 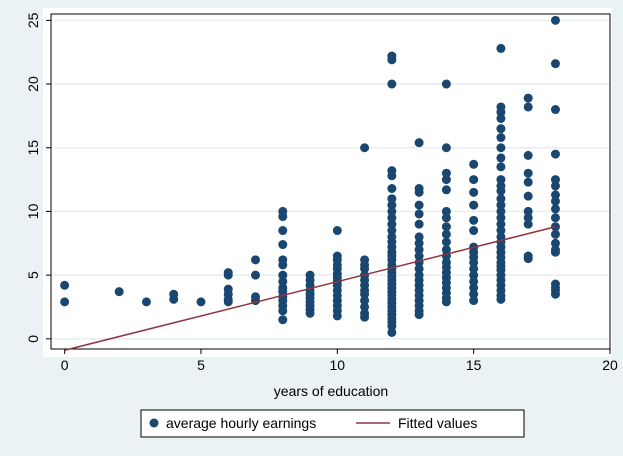 What do you see at coordinates (33, 339) in the screenshot?
I see `y-tick-label: 0` at bounding box center [33, 339].